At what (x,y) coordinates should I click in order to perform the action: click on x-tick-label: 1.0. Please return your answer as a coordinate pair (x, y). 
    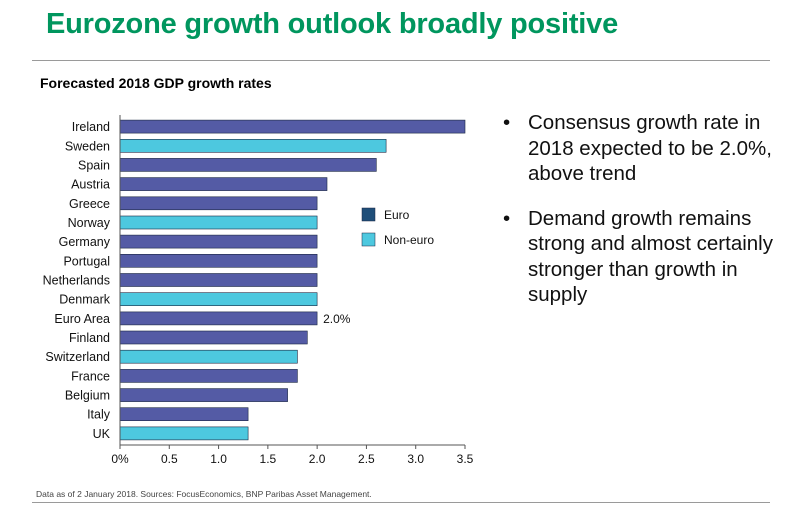
    Looking at the image, I should click on (218, 459).